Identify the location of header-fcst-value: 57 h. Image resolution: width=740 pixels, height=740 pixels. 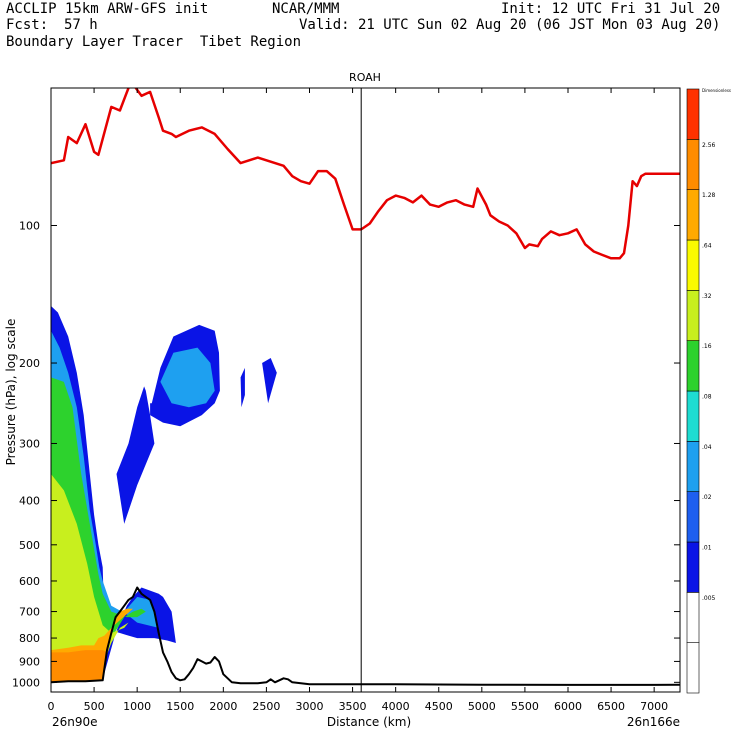
(81, 25).